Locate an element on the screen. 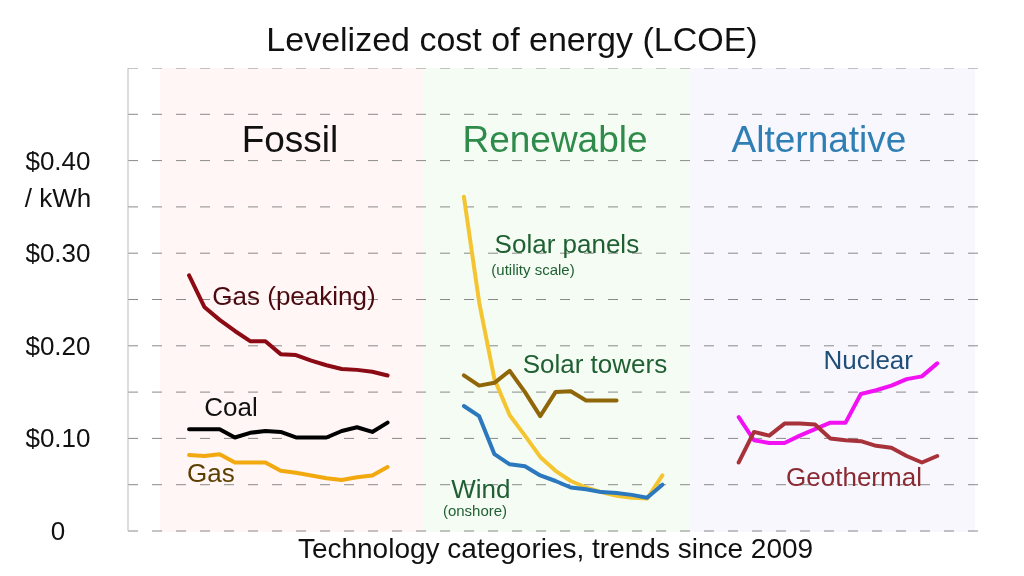  series-label: Nuclear is located at coordinates (868, 360).